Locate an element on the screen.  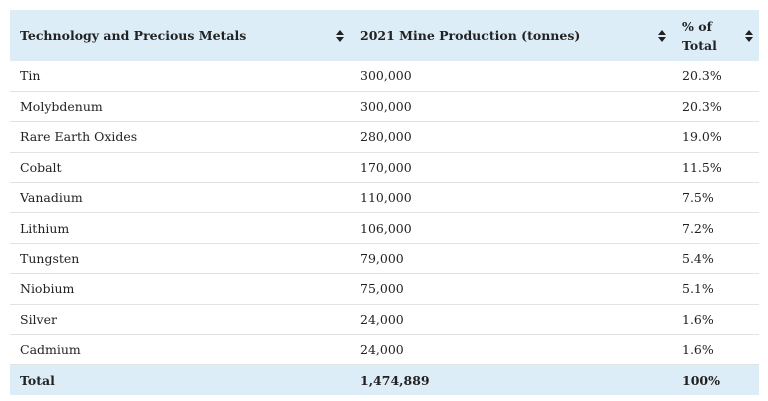
table-cell: 5.1% is located at coordinates (698, 289).